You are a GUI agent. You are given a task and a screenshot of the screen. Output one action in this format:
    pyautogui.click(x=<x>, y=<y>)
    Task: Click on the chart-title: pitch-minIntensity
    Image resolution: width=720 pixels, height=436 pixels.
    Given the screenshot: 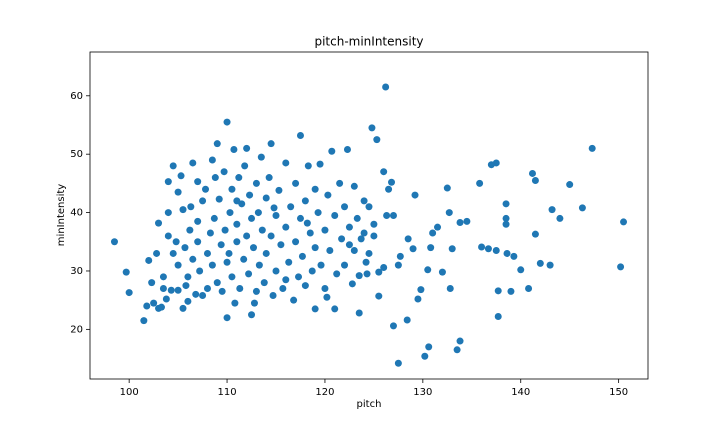 What is the action you would take?
    pyautogui.click(x=368, y=42)
    